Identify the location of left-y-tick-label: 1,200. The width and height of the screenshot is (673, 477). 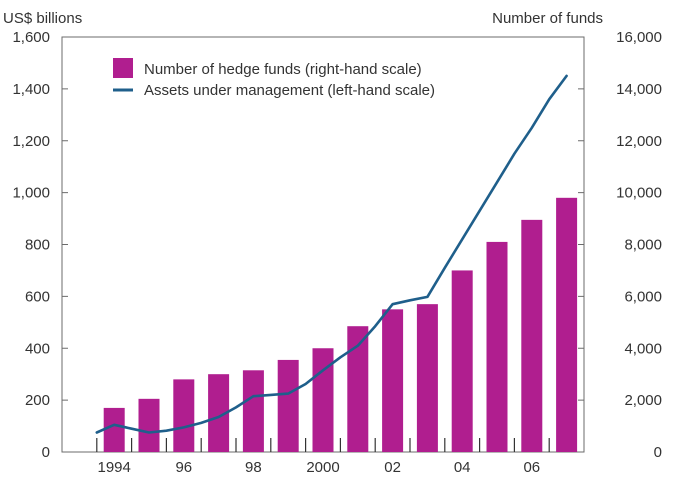
(31, 141).